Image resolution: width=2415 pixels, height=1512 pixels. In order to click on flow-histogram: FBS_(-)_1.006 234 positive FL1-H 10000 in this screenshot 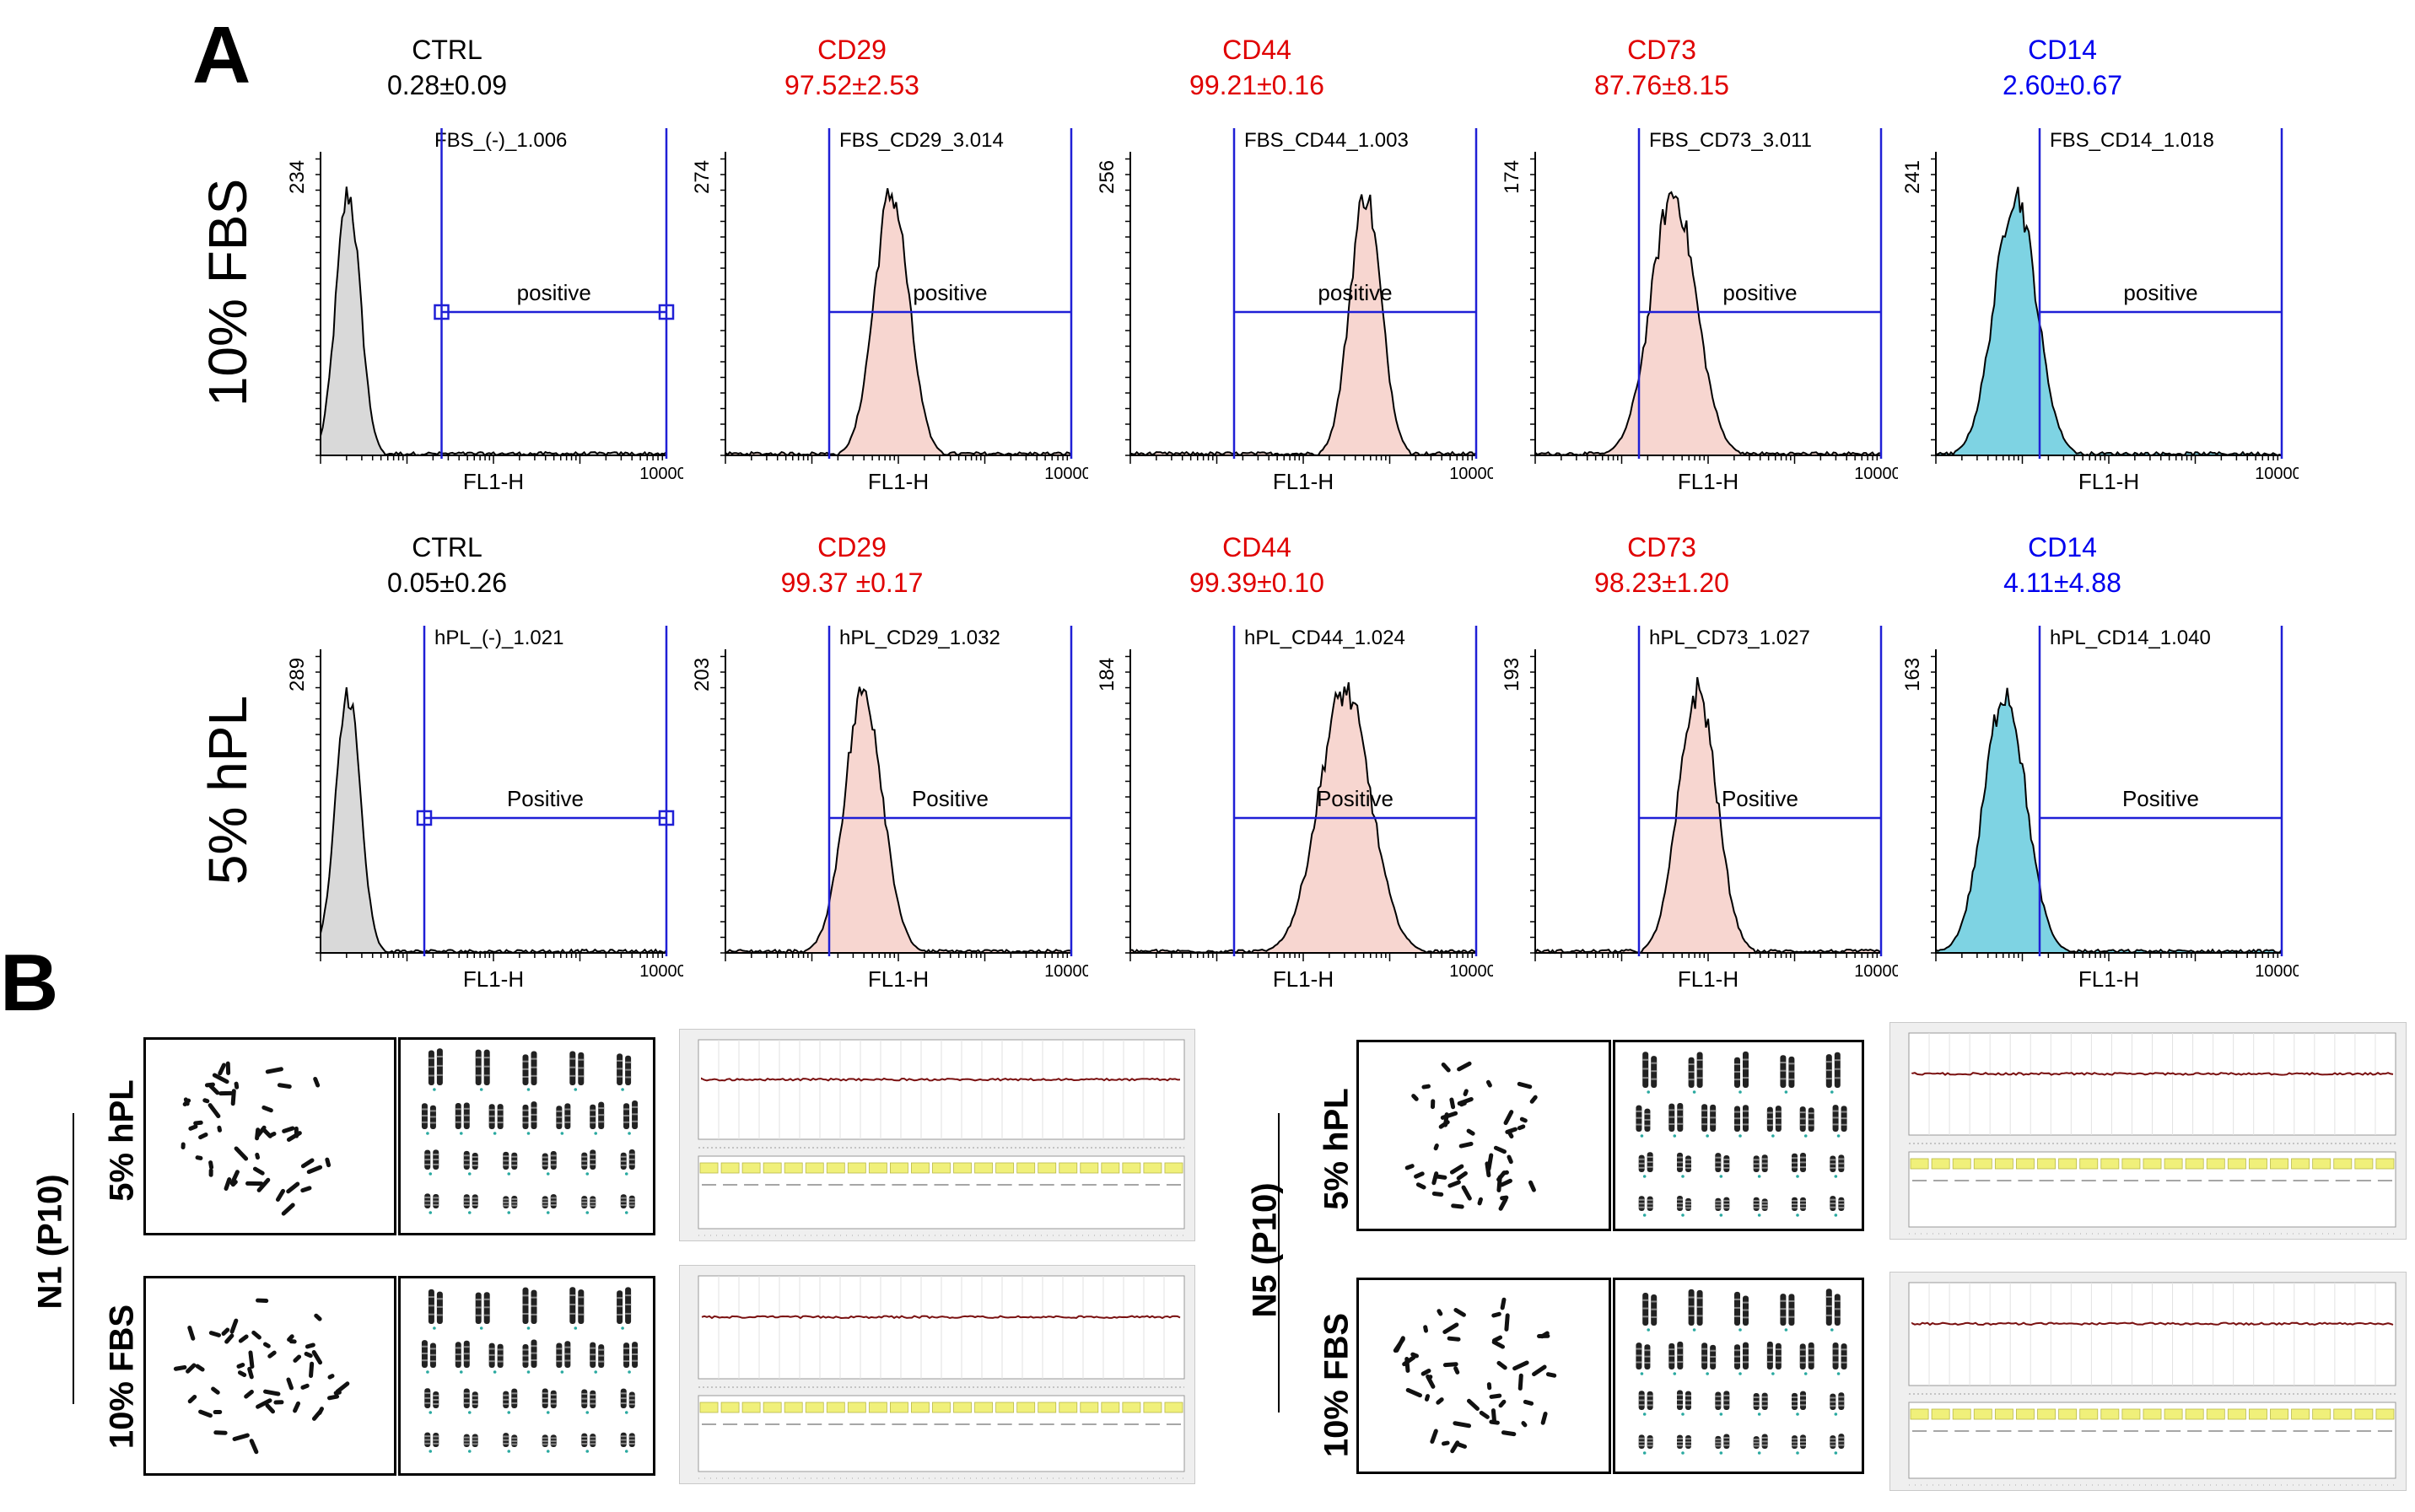, I will do `click(484, 311)`.